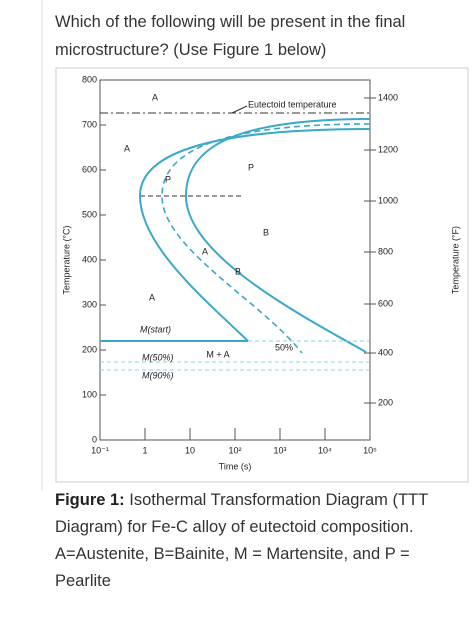  Describe the element at coordinates (239, 109) in the screenshot. I see `leader-line` at that location.